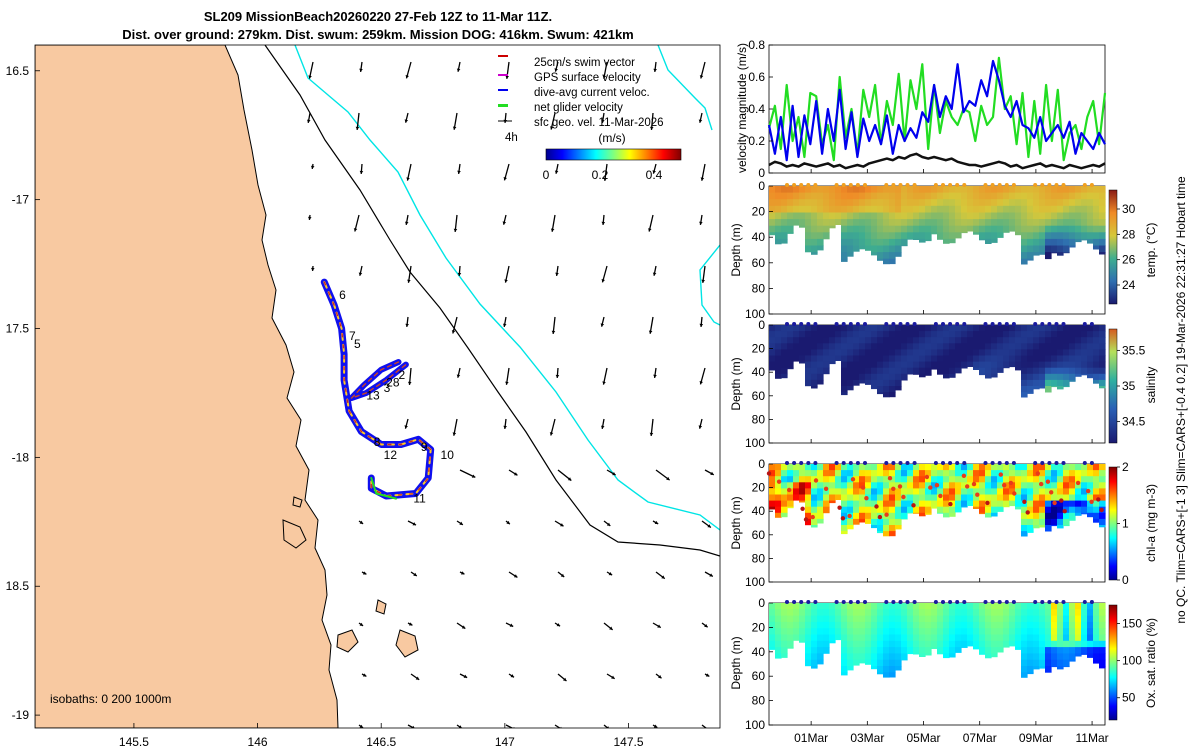  What do you see at coordinates (816, 480) in the screenshot?
I see `chl-spike-dot` at bounding box center [816, 480].